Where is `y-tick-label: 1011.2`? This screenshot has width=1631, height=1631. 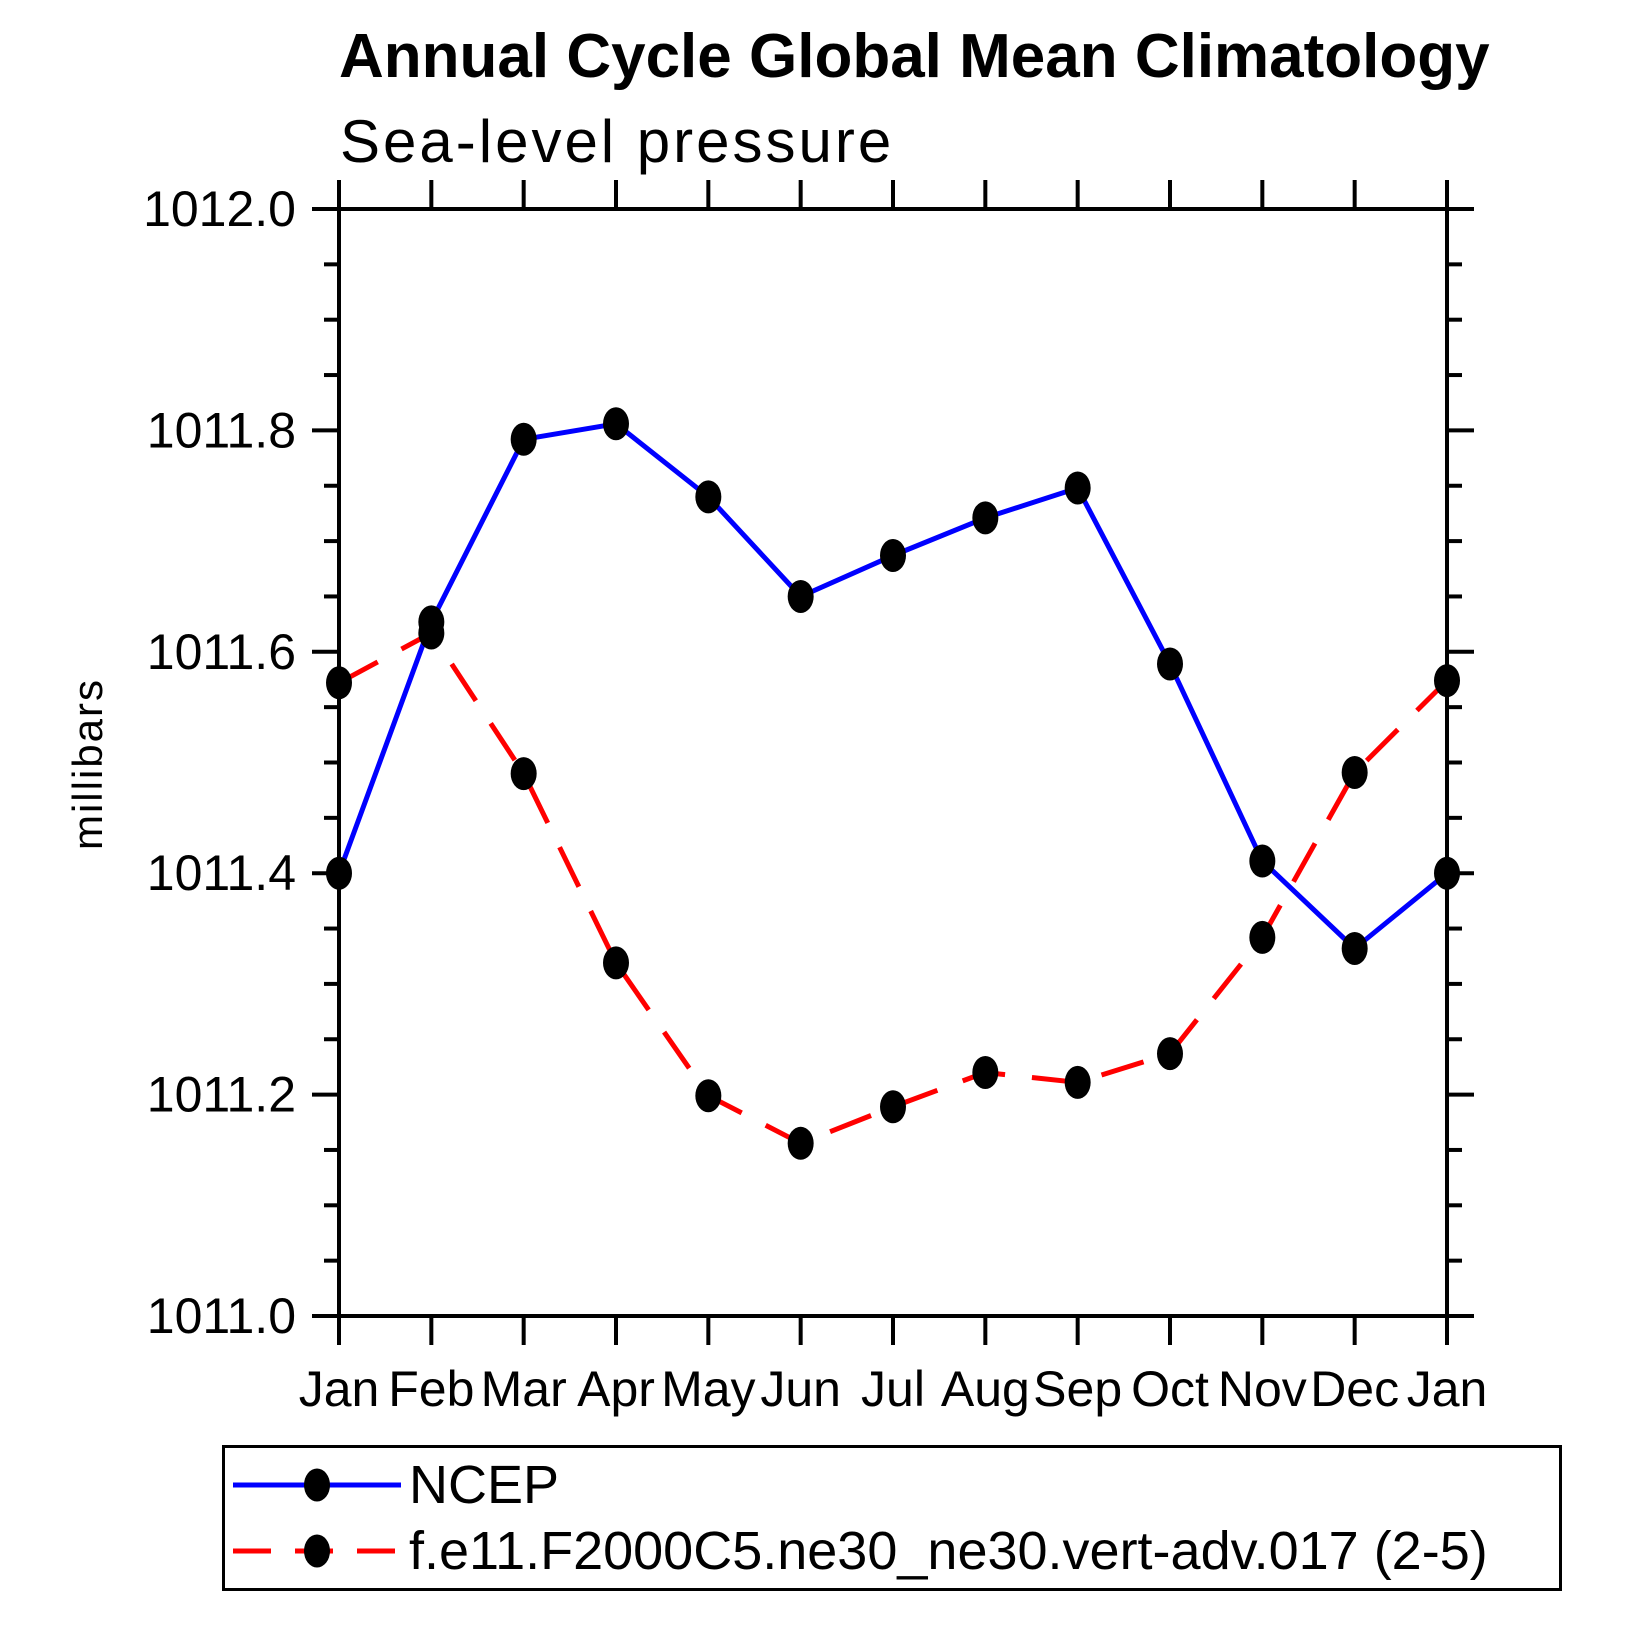
y-tick-label: 1011.2 is located at coordinates (221, 1095).